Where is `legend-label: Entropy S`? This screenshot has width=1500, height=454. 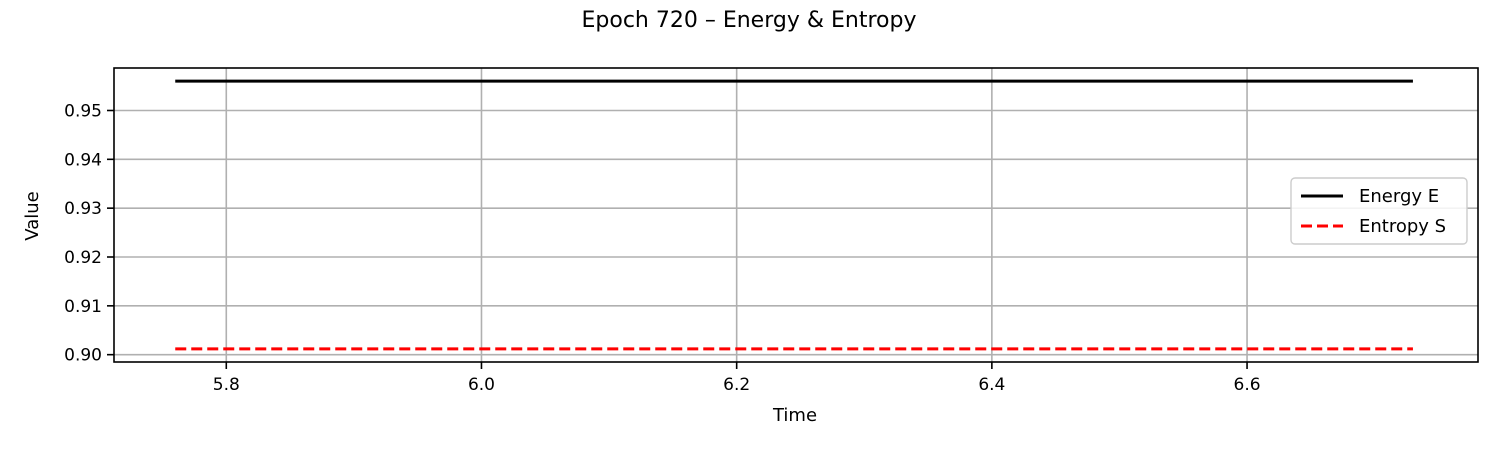 legend-label: Entropy S is located at coordinates (1402, 226).